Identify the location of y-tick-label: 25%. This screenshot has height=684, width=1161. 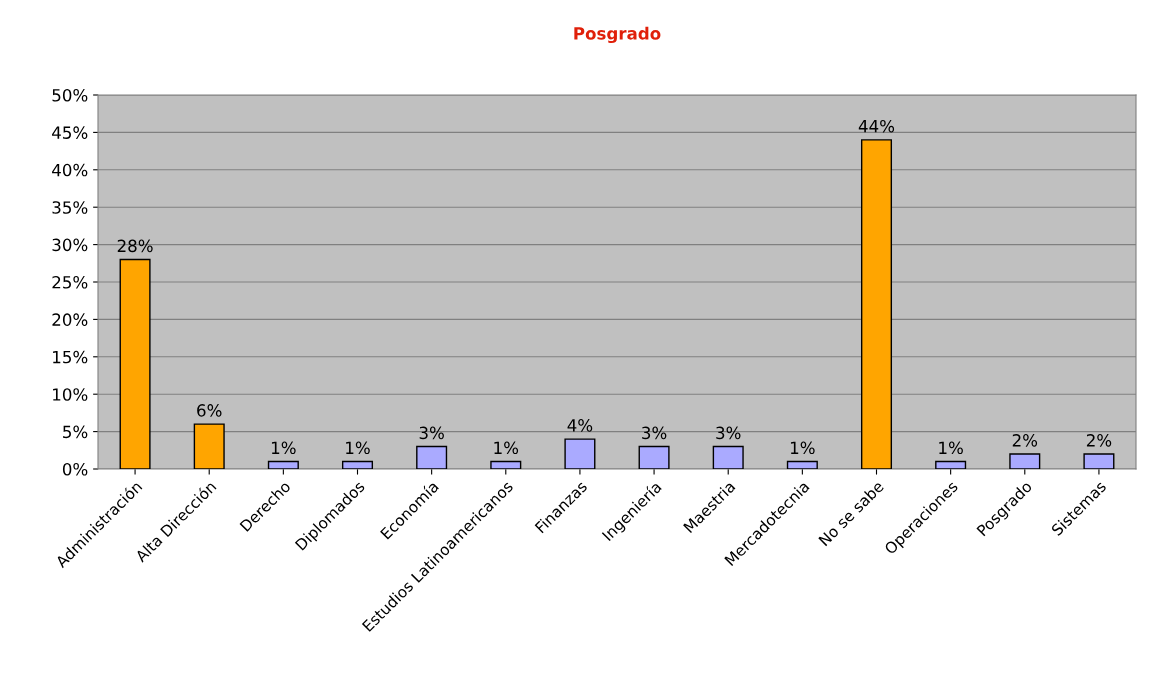
(70, 282).